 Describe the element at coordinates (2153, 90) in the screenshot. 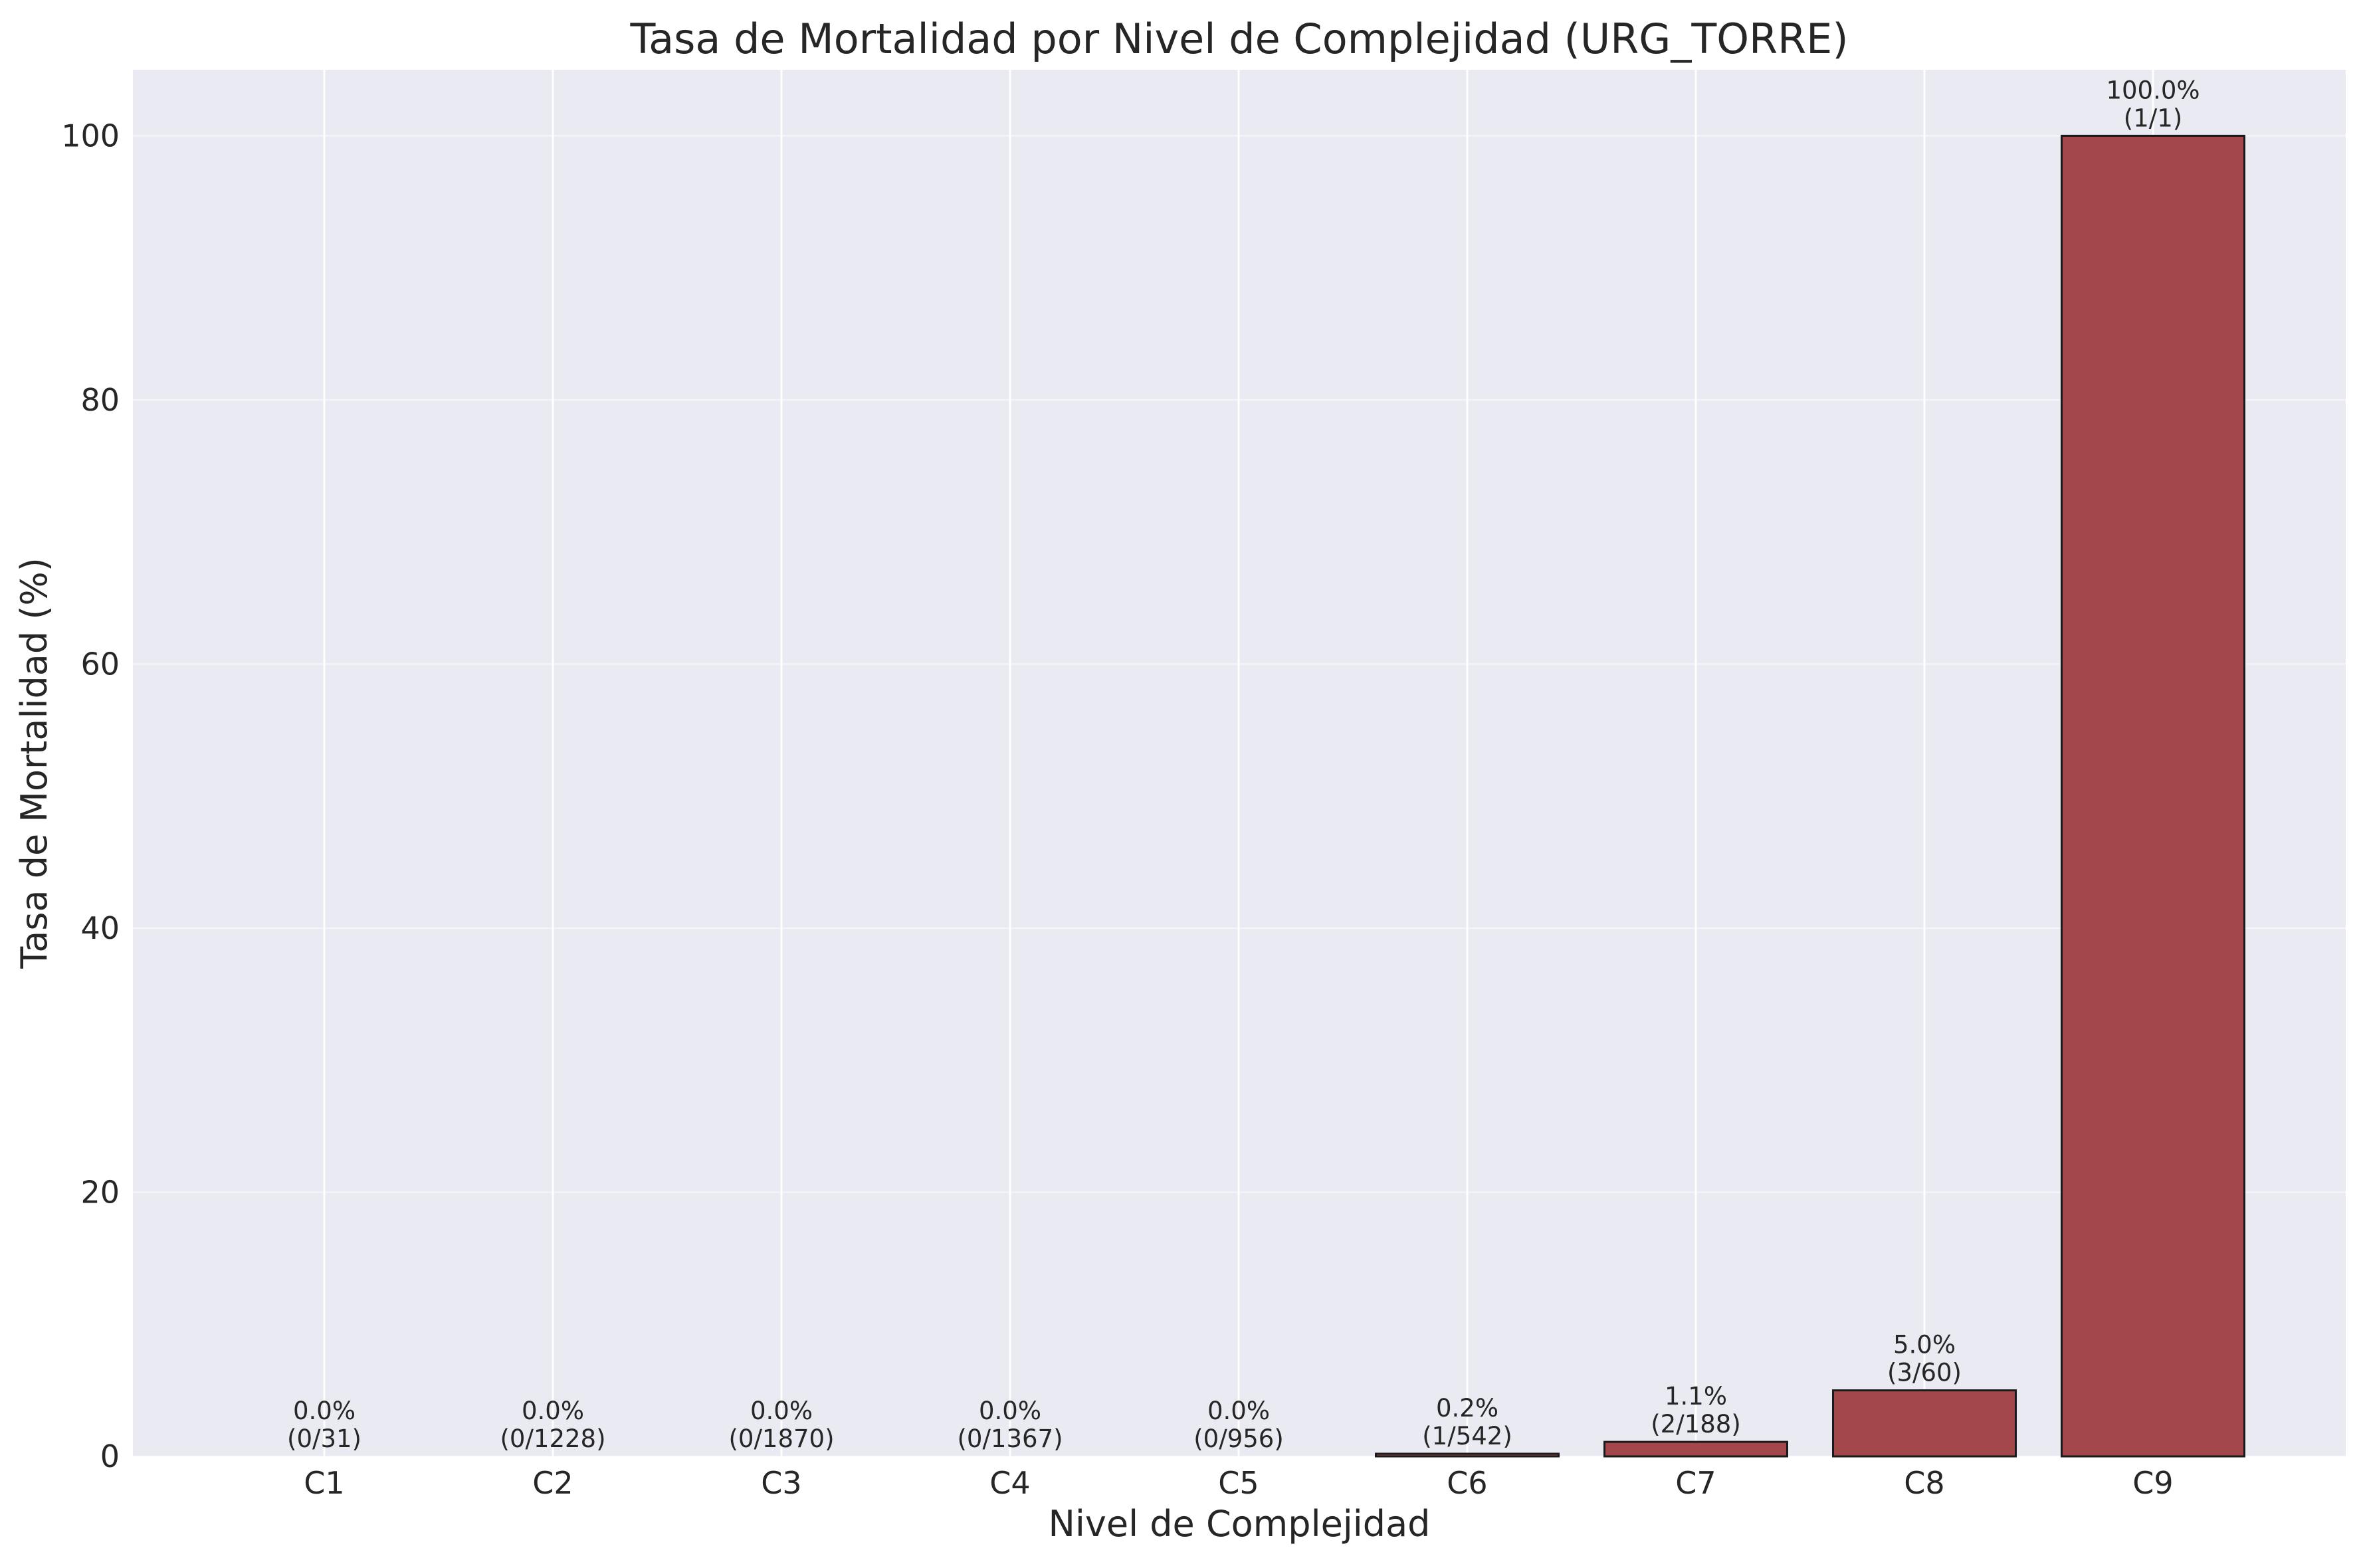

I see `bar-value-label: 100.0%` at that location.